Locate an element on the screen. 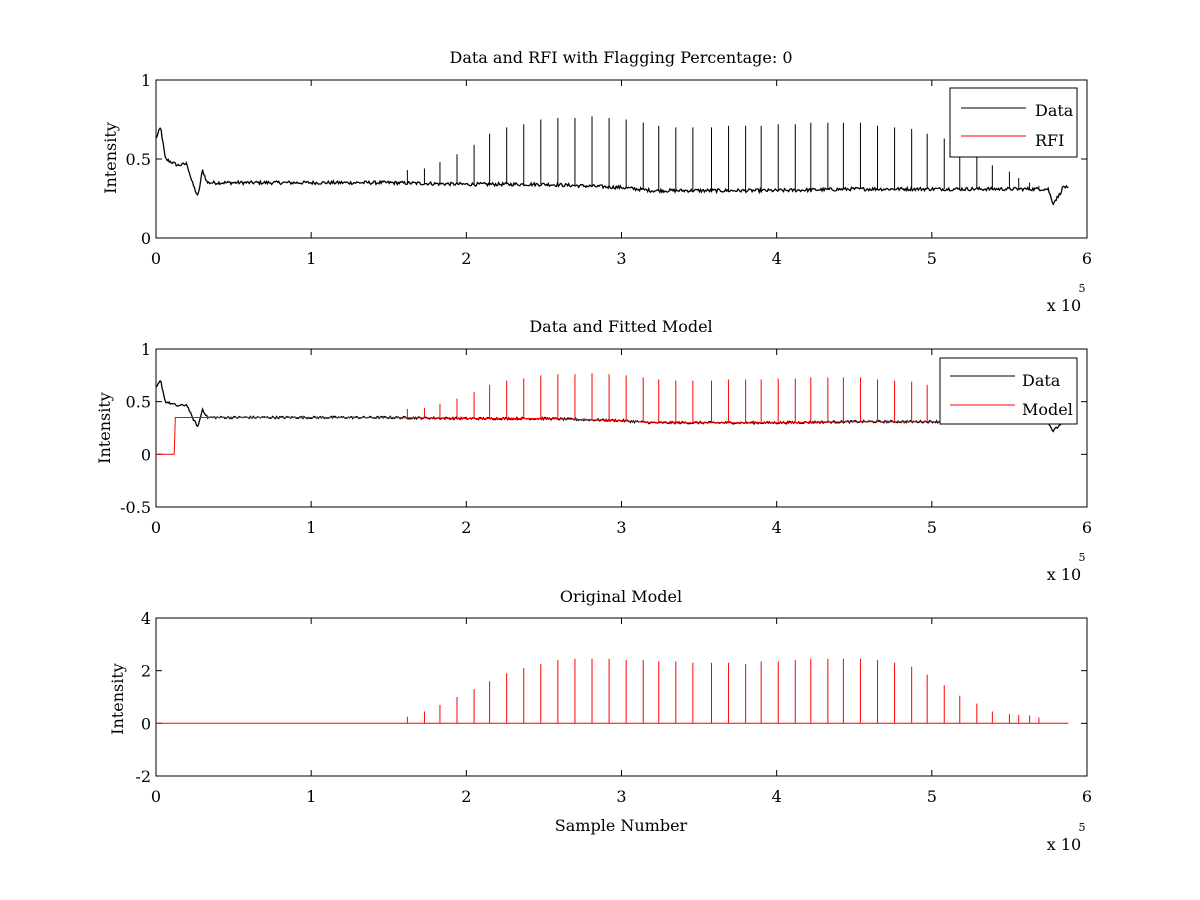 The image size is (1200, 900). legend-label-model: Model is located at coordinates (1047, 409).